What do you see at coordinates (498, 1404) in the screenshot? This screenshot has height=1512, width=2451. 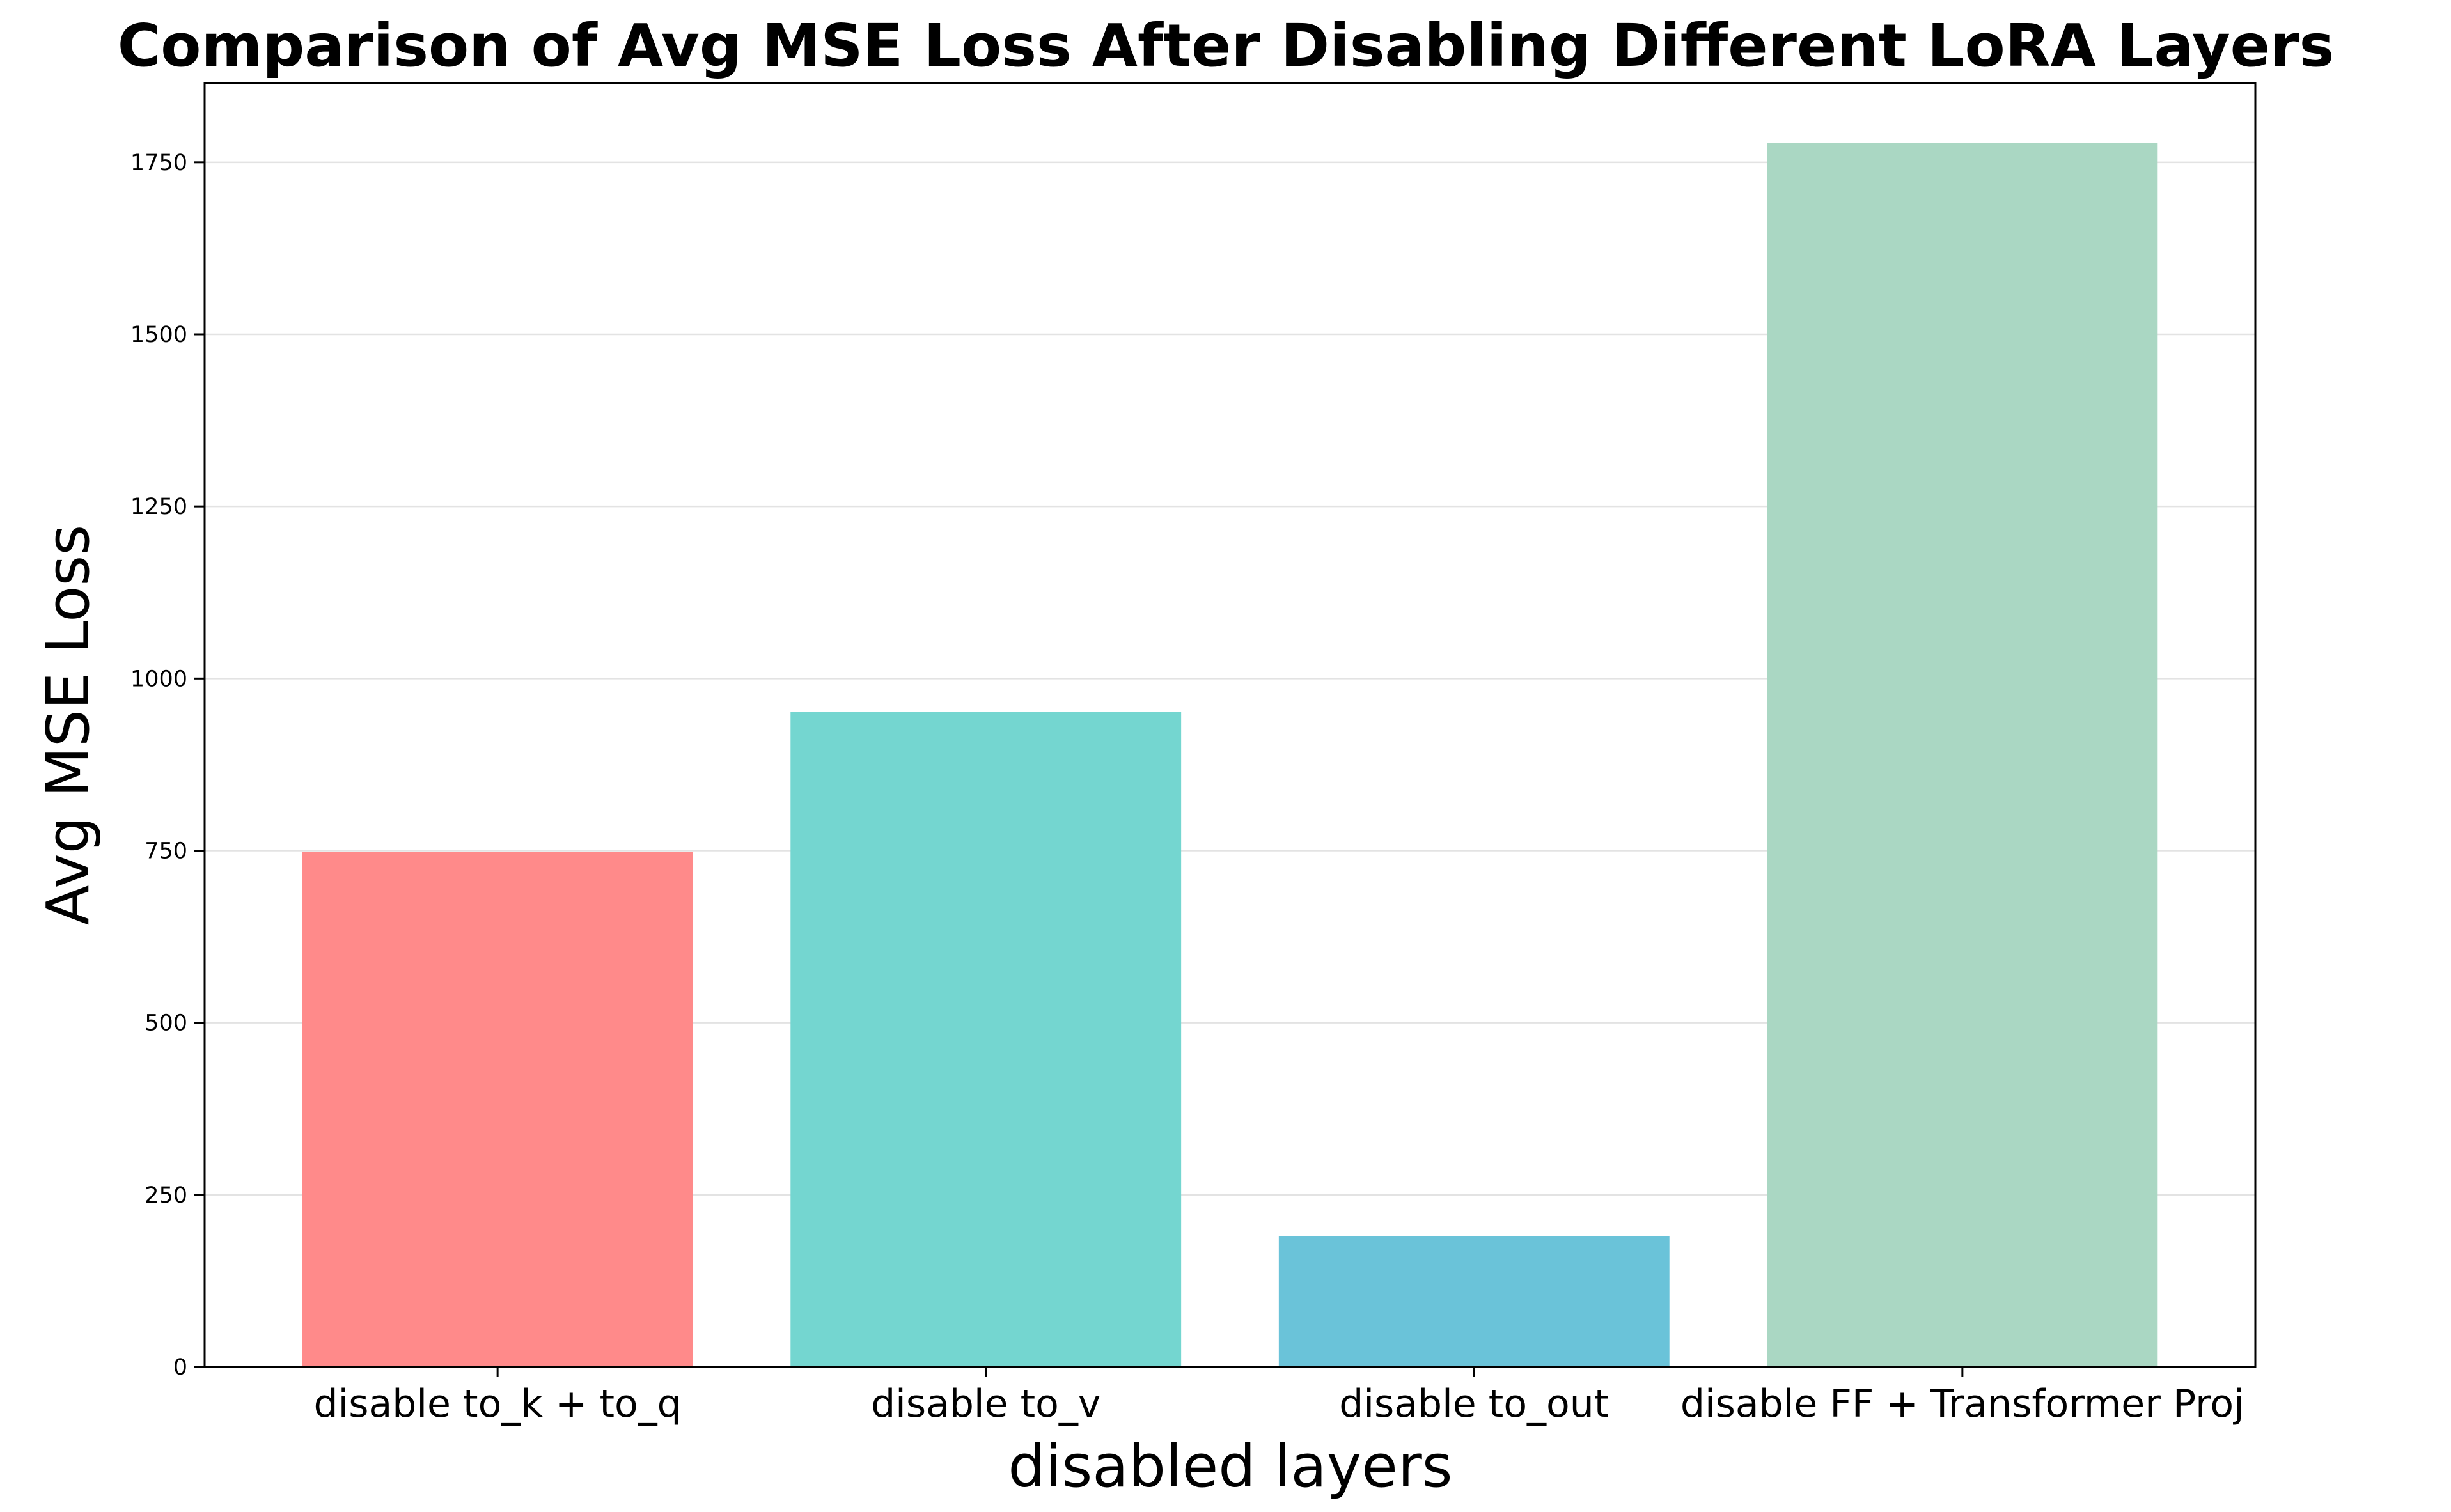 I see `x-tick-label: disable to_k + to_q` at bounding box center [498, 1404].